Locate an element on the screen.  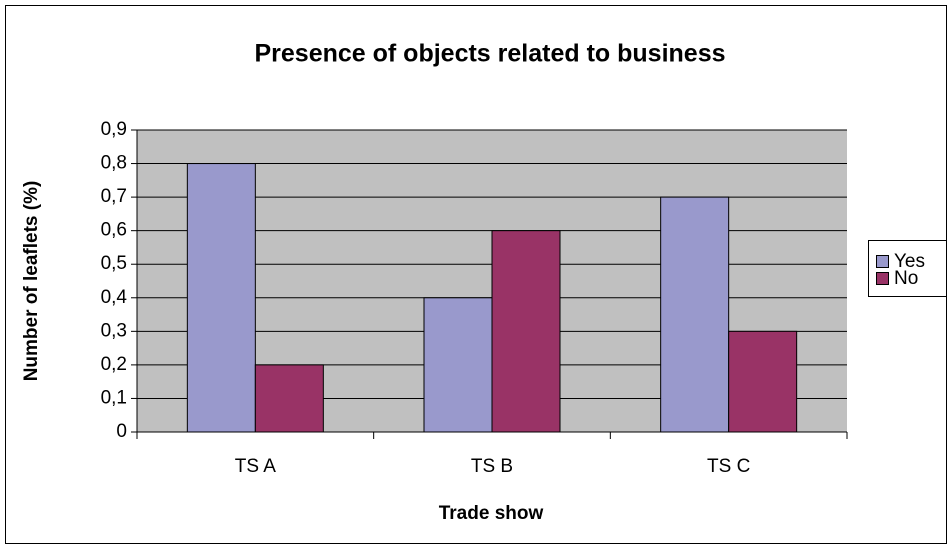
legend-label: No is located at coordinates (906, 278).